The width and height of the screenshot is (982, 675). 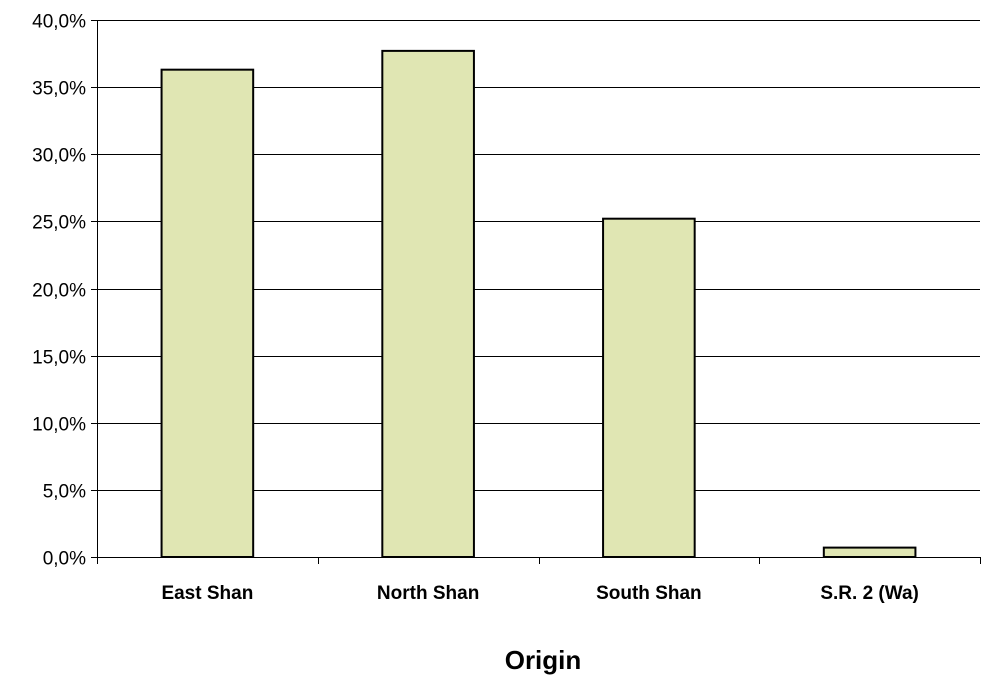 What do you see at coordinates (207, 313) in the screenshot?
I see `bar-east-shan` at bounding box center [207, 313].